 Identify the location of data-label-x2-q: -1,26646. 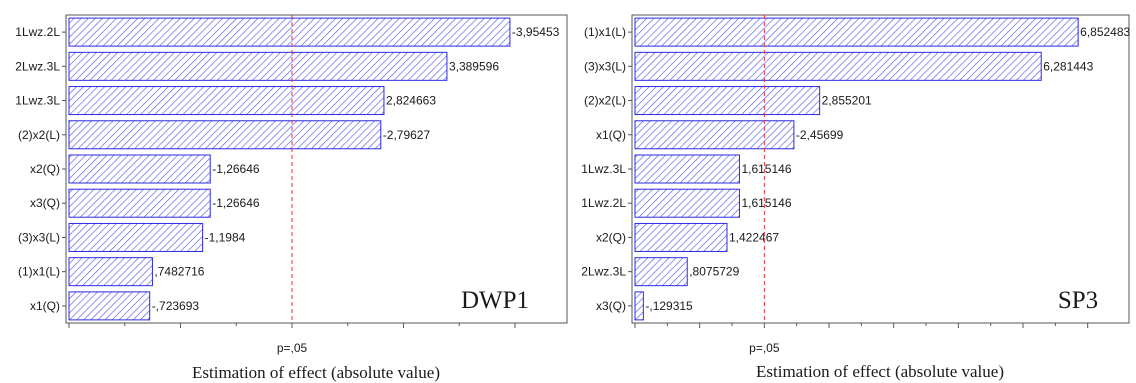
(236, 169).